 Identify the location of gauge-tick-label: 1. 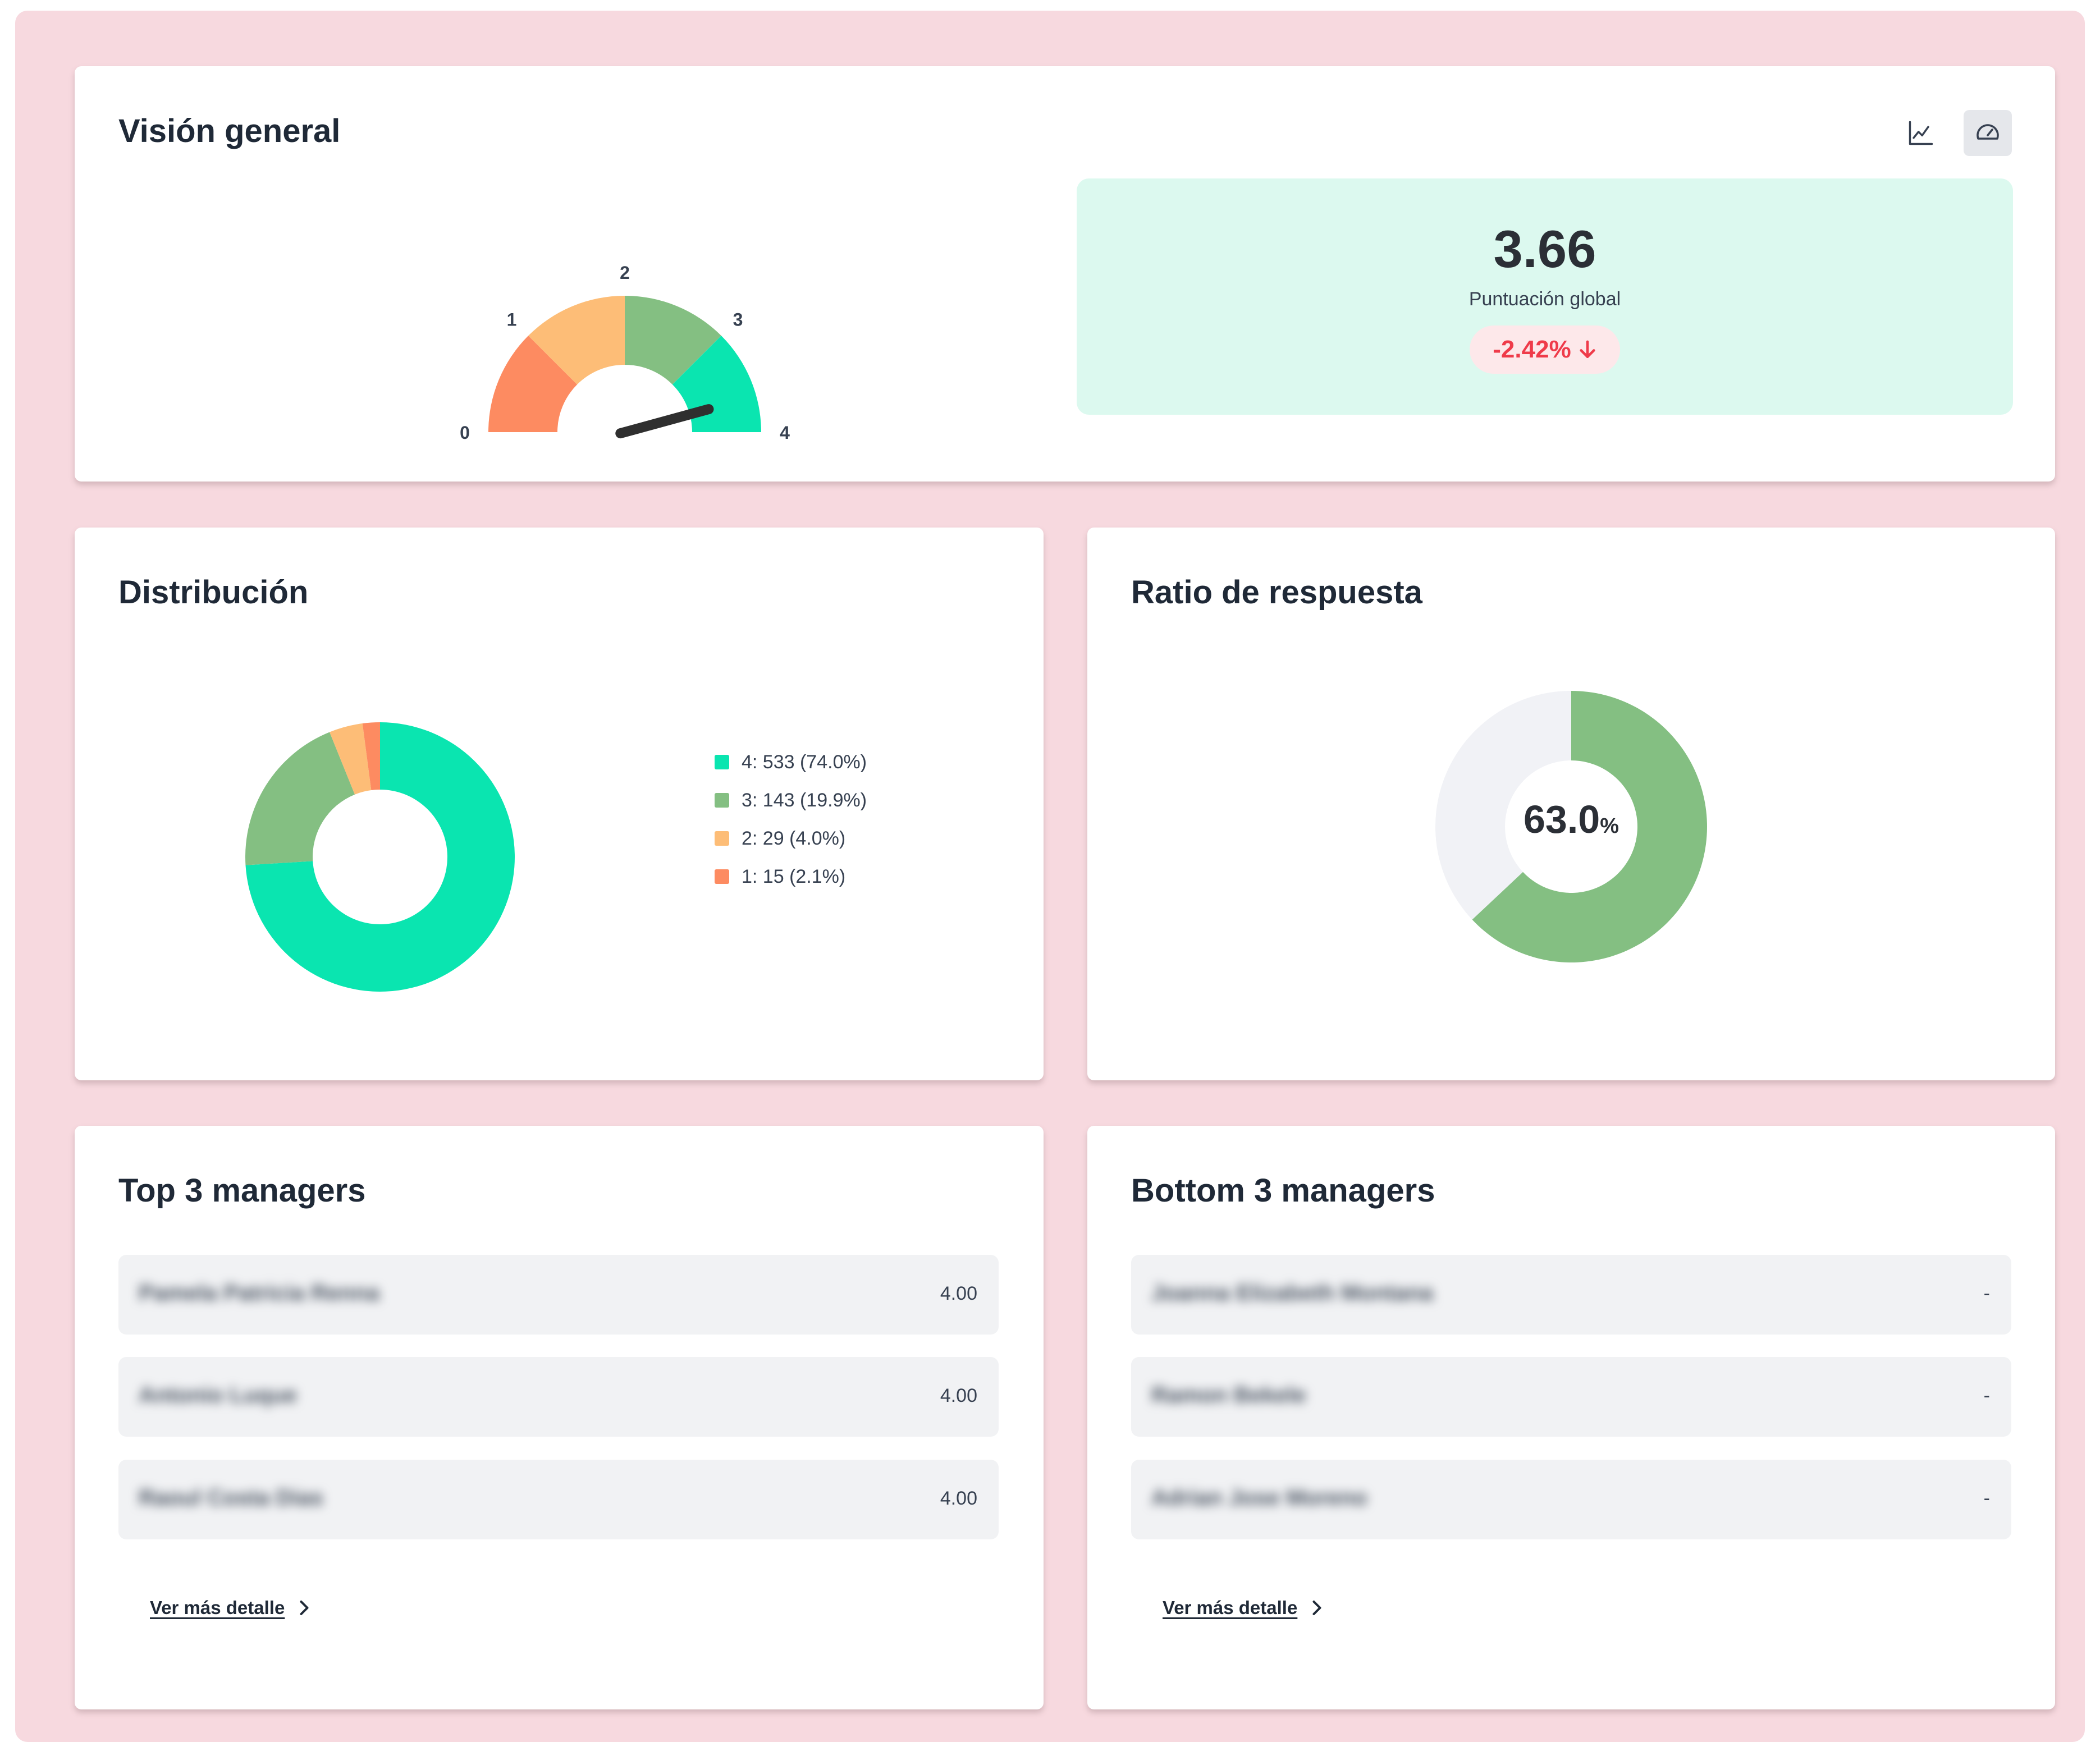
(512, 319).